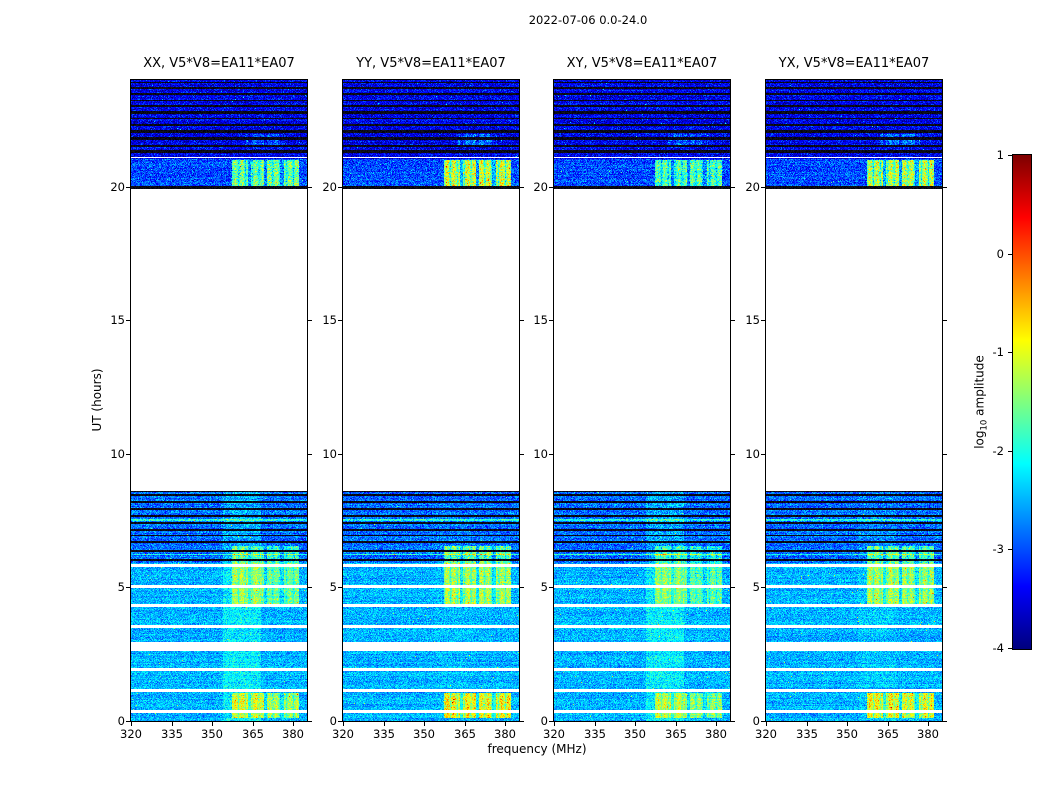  Describe the element at coordinates (642, 63) in the screenshot. I see `panel-title-xy: XY, V5*V8=EA11*EA07` at that location.